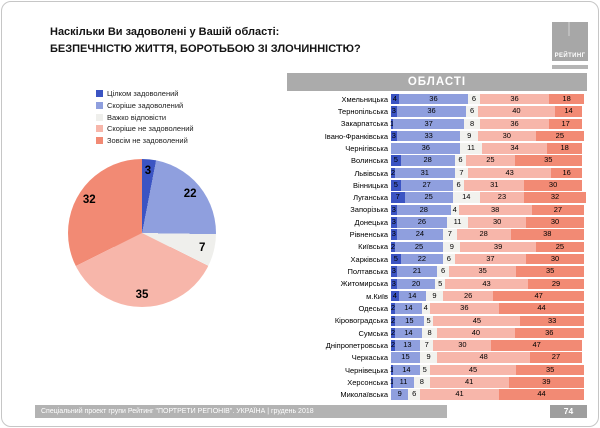 The width and height of the screenshot is (600, 428). I want to click on bar-track: 2 14 4 36 44, so click(487, 308).